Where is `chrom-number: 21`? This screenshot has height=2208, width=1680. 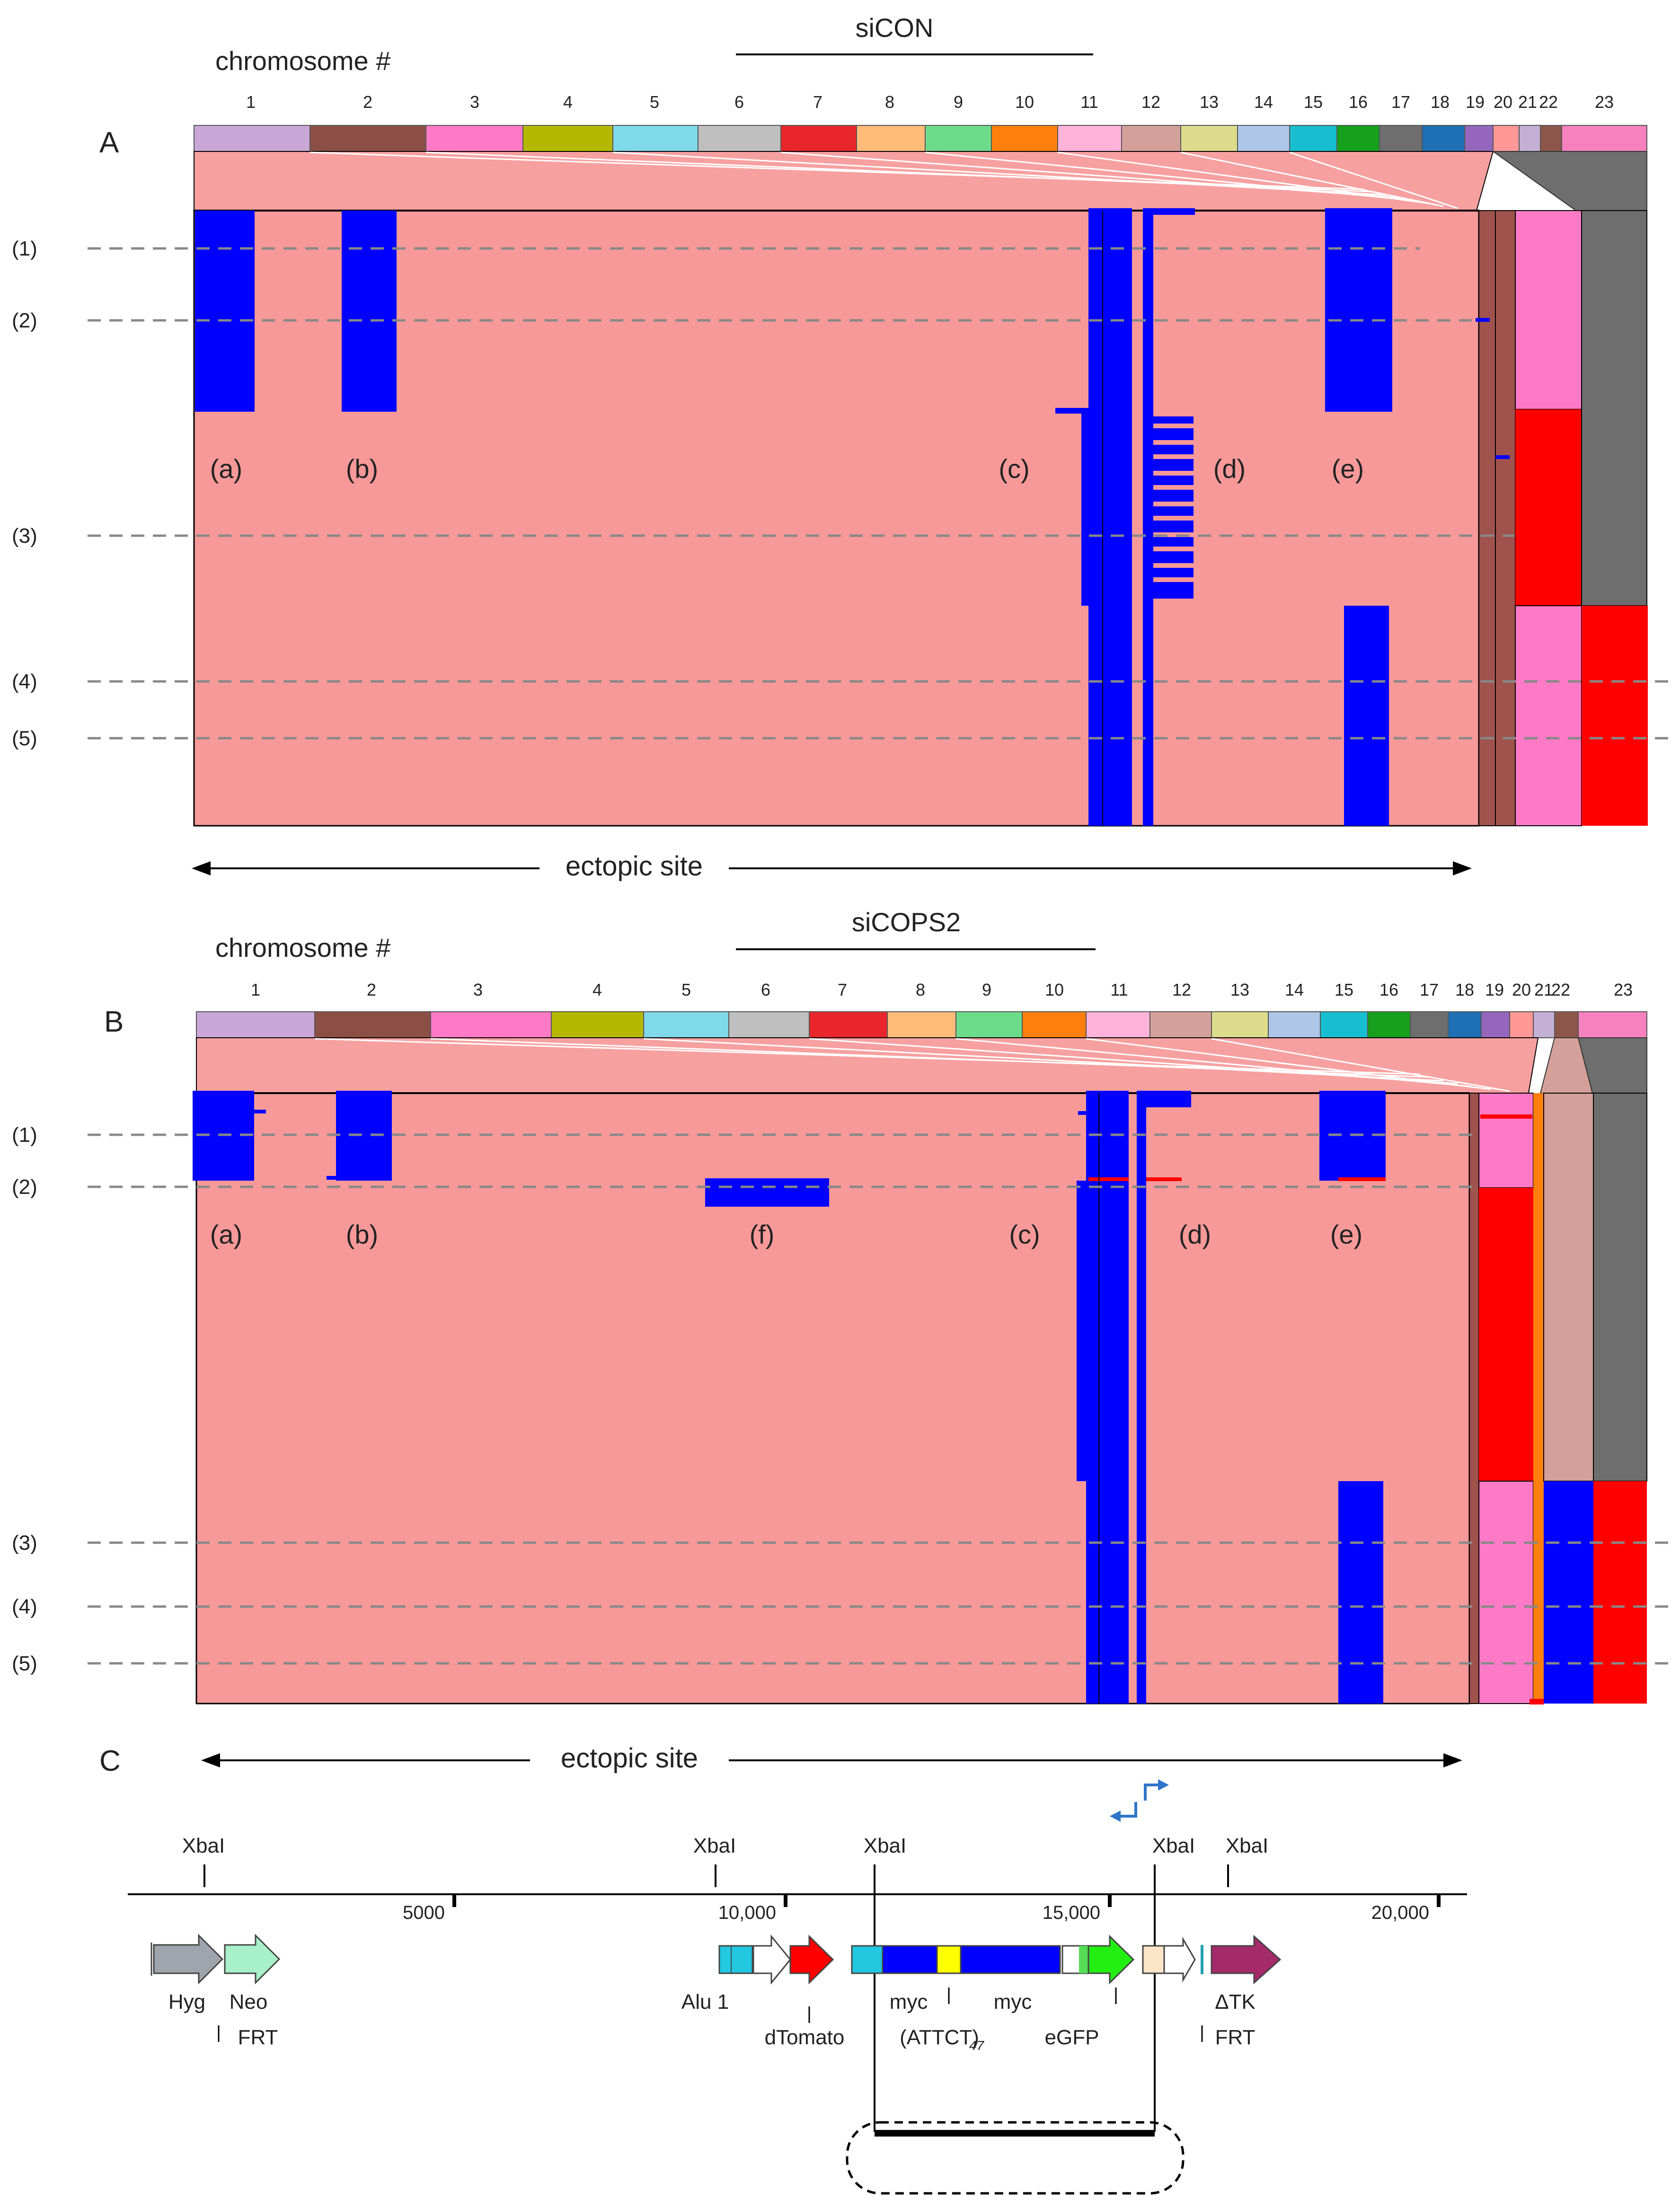
chrom-number: 21 is located at coordinates (1543, 989).